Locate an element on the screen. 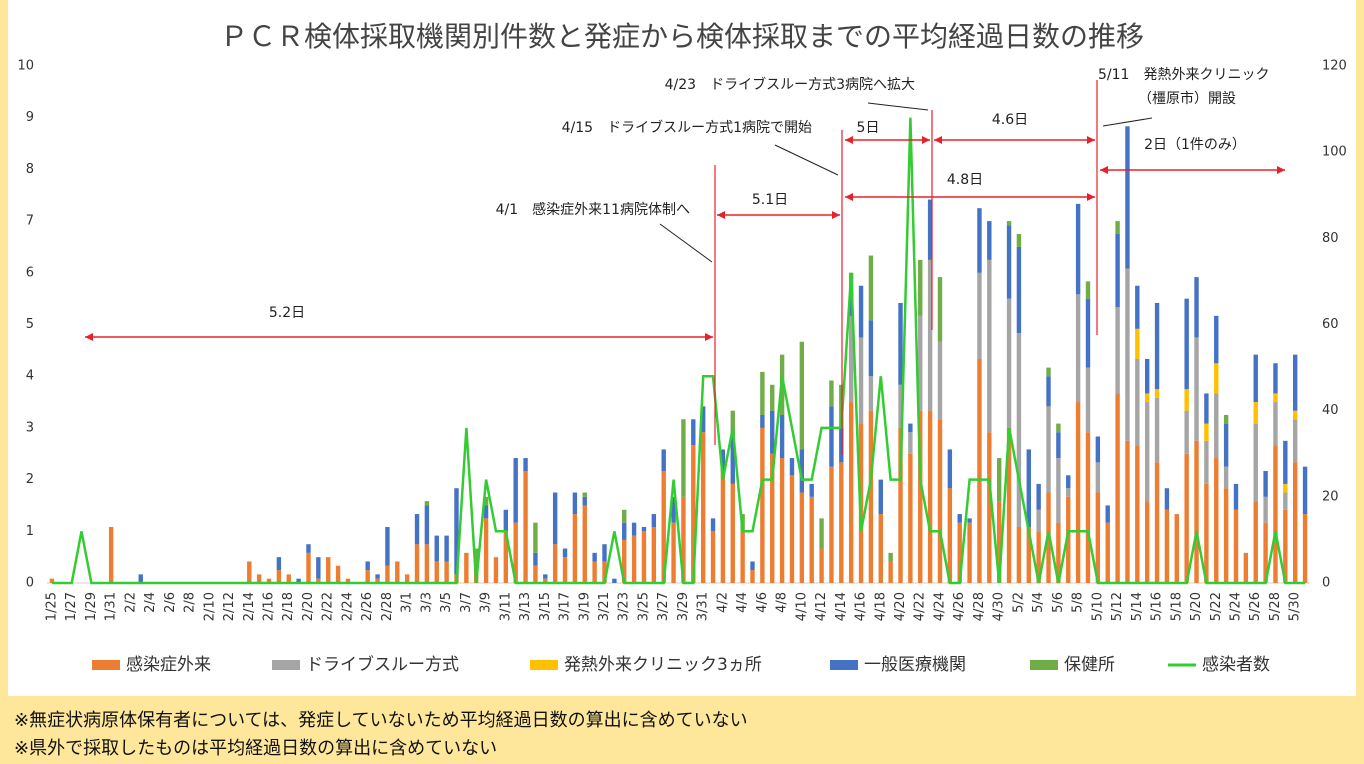 The width and height of the screenshot is (1364, 764). event-label: 4/23 ドライブスルー方式3病院へ拡大 is located at coordinates (790, 84).